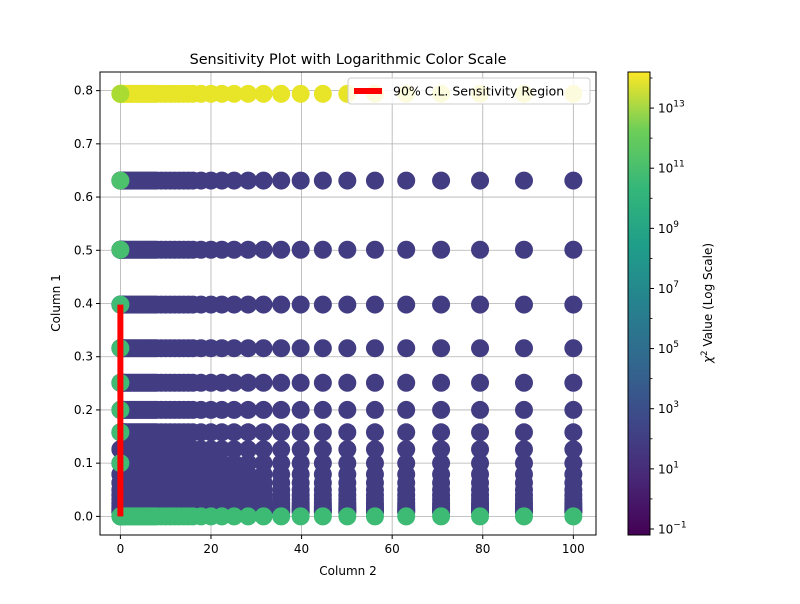 The height and width of the screenshot is (604, 800). Describe the element at coordinates (639, 303) in the screenshot. I see `colorbar-gradient` at that location.